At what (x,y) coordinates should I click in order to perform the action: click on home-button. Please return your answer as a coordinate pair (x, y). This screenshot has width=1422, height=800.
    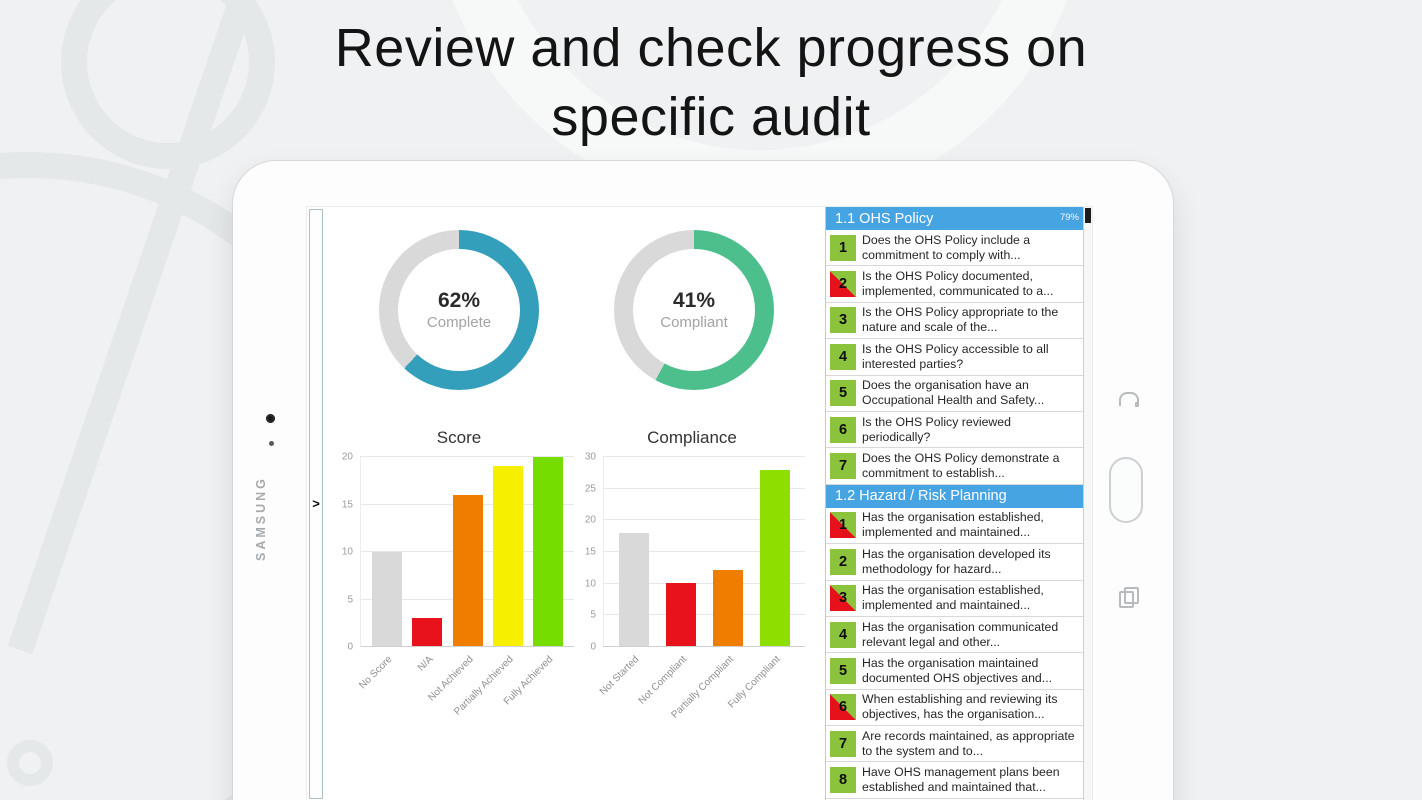
    Looking at the image, I should click on (1126, 490).